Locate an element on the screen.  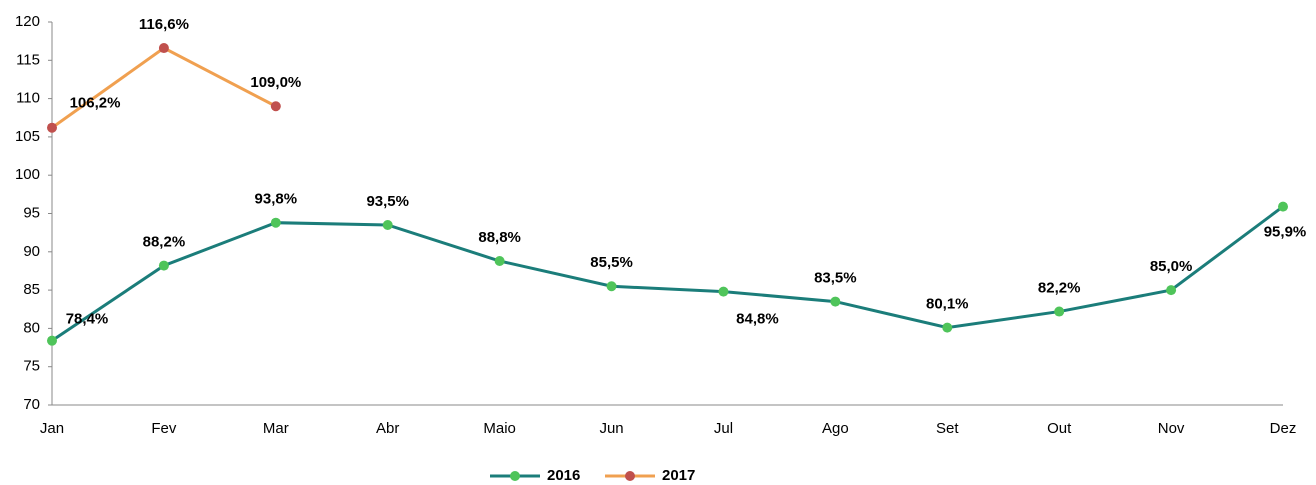
x-tick-label: Fev is located at coordinates (164, 428).